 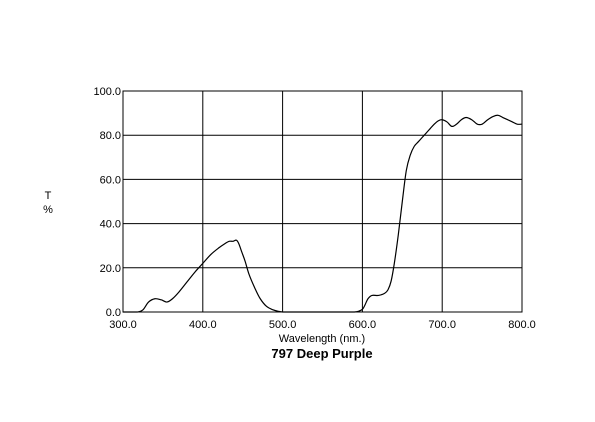 I want to click on x-tick-label: 700.0, so click(x=442, y=325).